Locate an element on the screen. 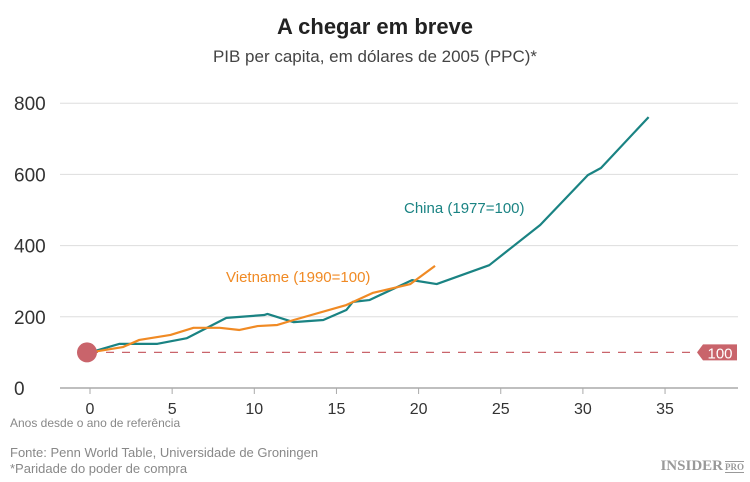 This screenshot has height=482, width=750. series-label: Vietname (1990=100) is located at coordinates (298, 277).